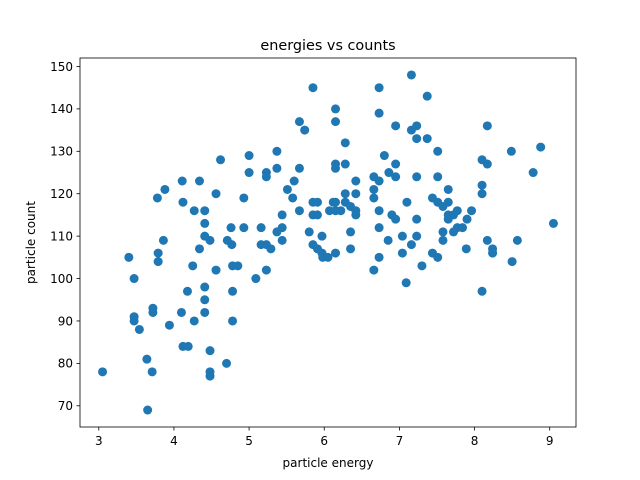 Image resolution: width=640 pixels, height=480 pixels. What do you see at coordinates (61, 152) in the screenshot?
I see `y-tick-label: 130` at bounding box center [61, 152].